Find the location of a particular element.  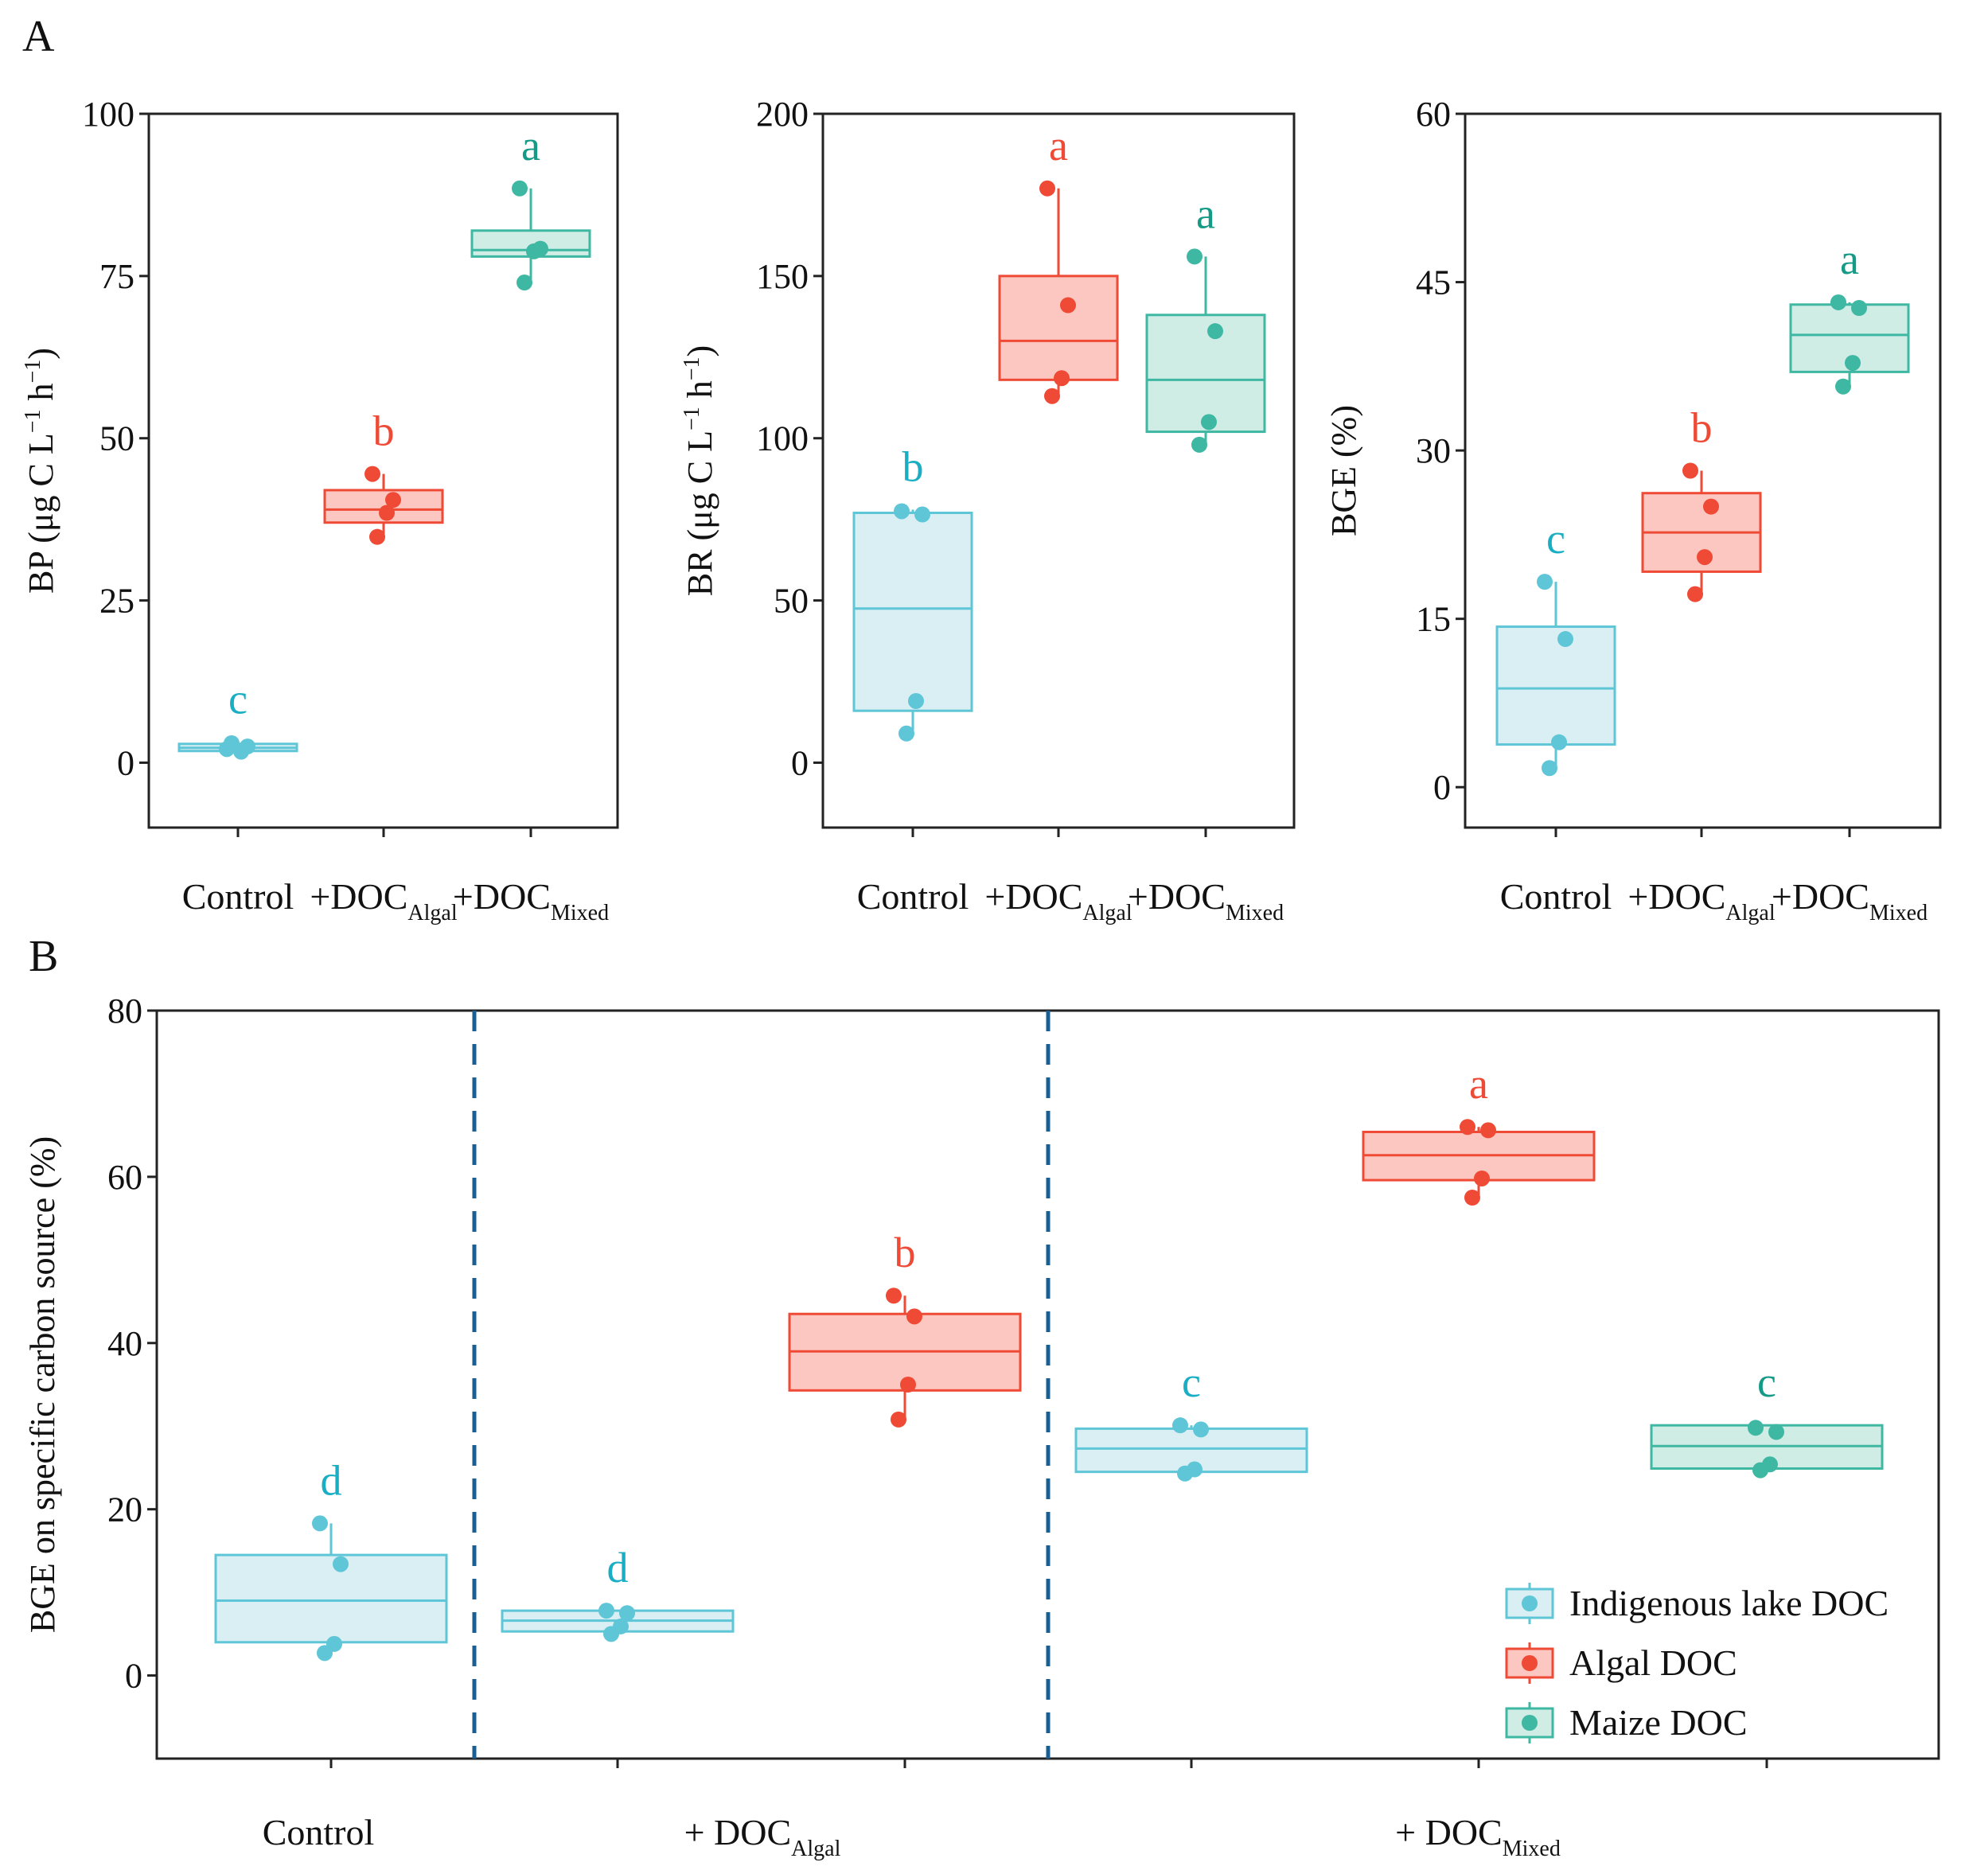

category-label: Control is located at coordinates (319, 1832).